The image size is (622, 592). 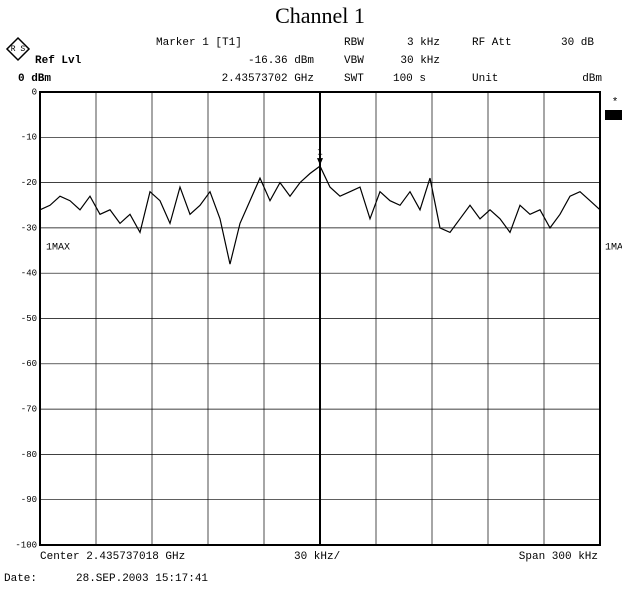 I want to click on svg-text: R S, so click(x=18, y=49).